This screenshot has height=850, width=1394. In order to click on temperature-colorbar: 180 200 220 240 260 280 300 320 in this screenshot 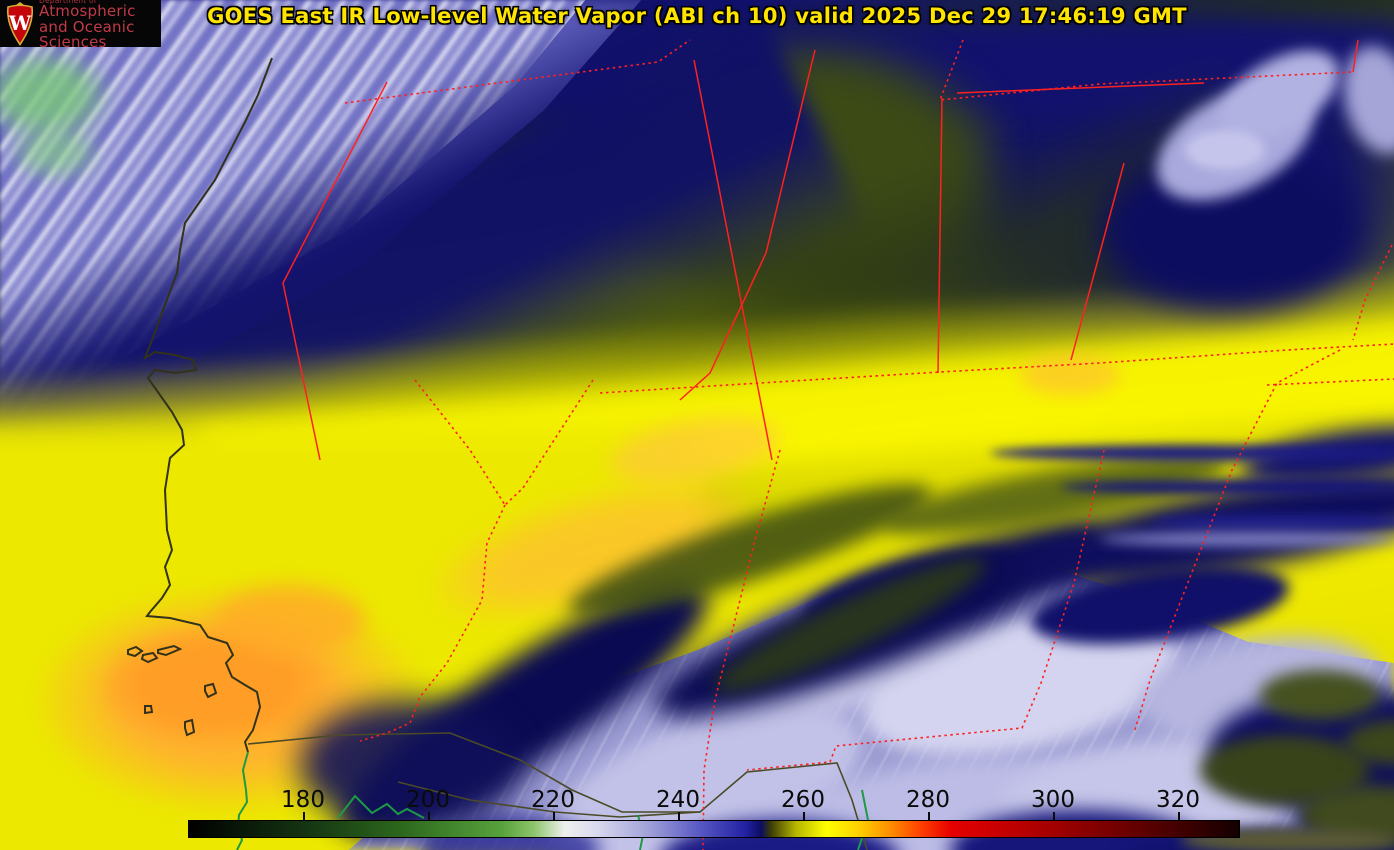, I will do `click(714, 812)`.